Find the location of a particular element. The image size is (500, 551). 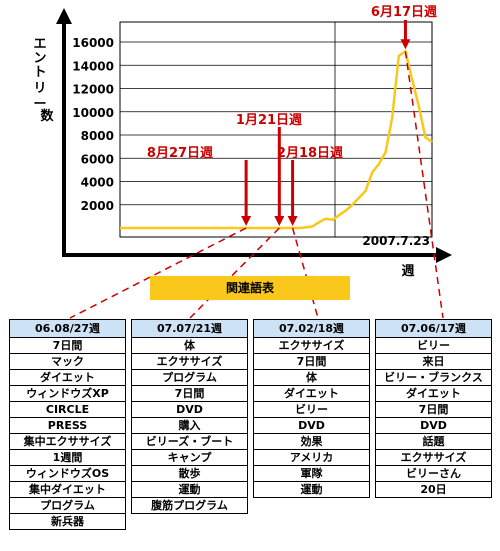

keyword-cell: ビリーズ・ブート is located at coordinates (189, 441).